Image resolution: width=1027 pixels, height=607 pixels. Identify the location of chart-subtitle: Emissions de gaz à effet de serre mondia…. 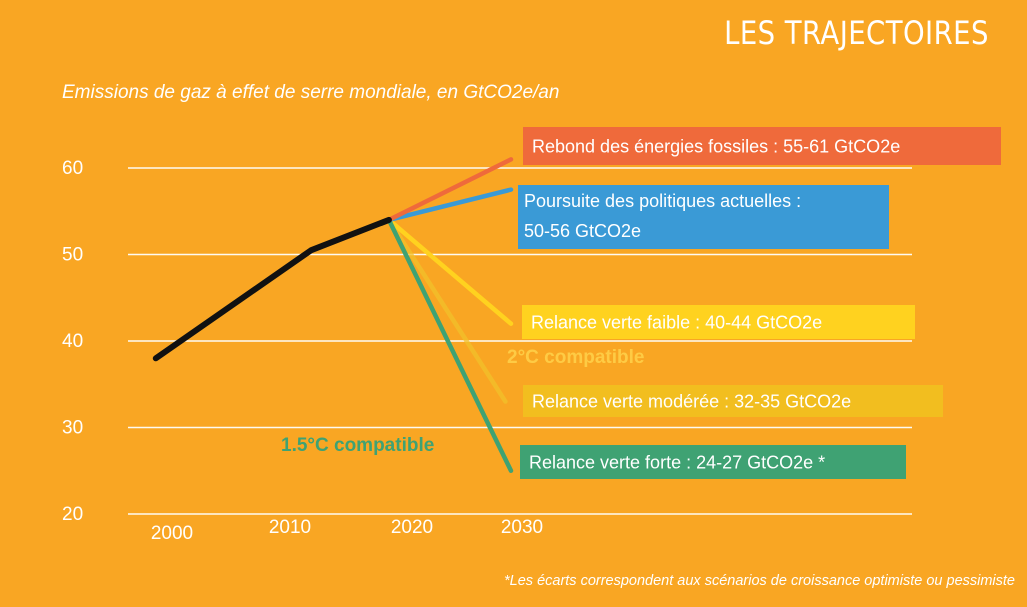
(311, 92).